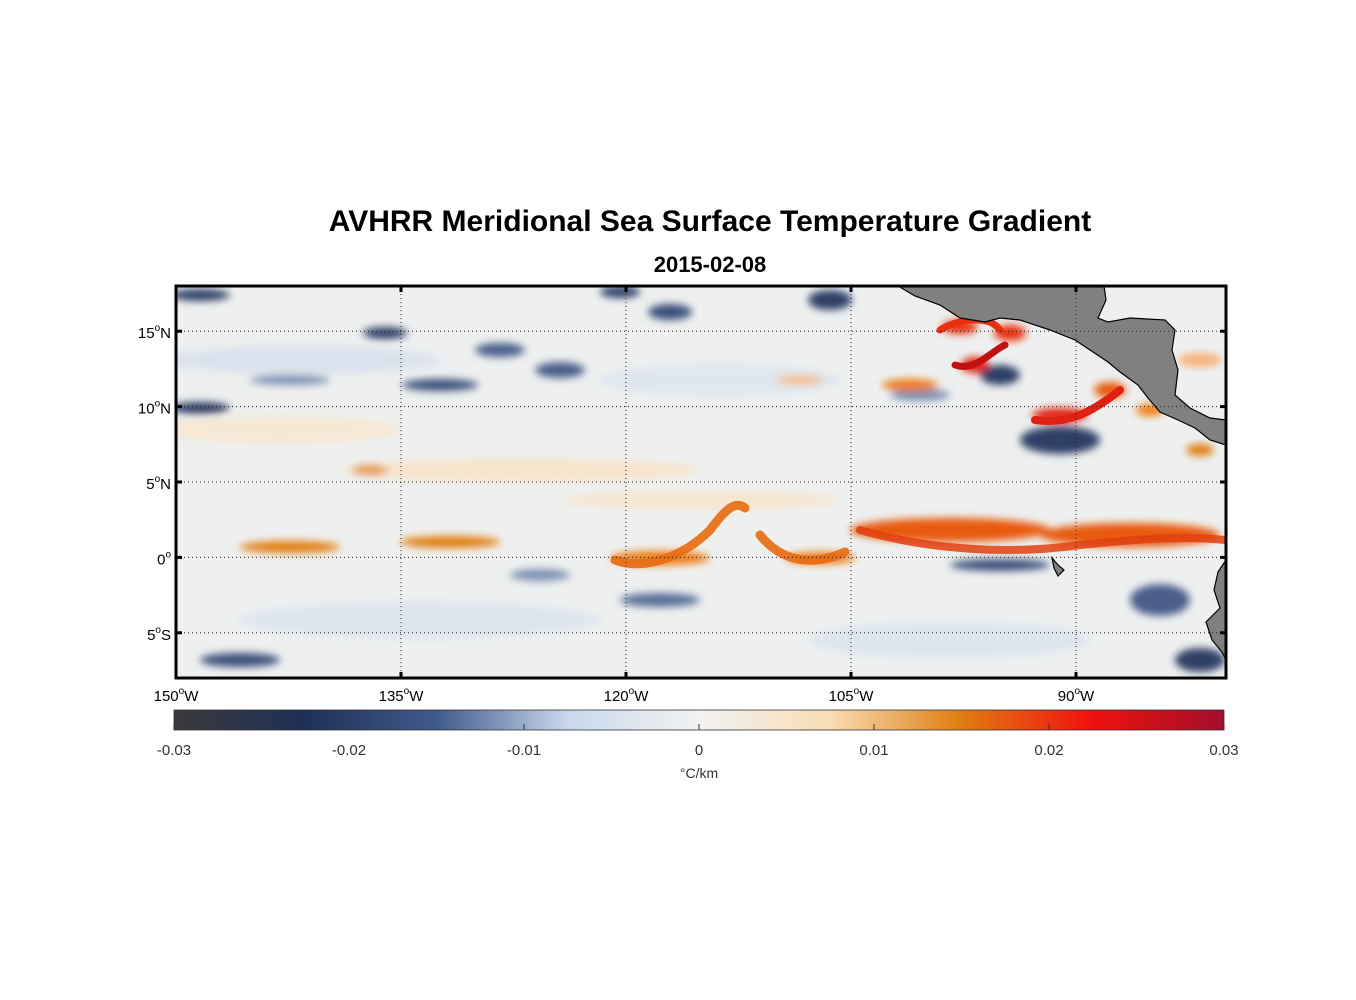  I want to click on land-galapagos, so click(1057, 566).